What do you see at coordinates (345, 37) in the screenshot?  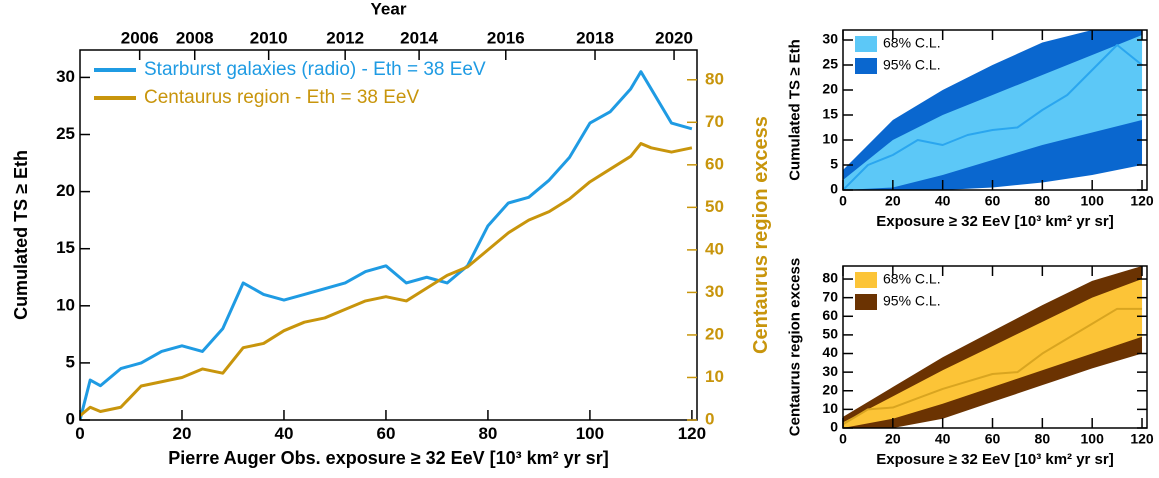 I see `x2-tick-label: 2012` at bounding box center [345, 37].